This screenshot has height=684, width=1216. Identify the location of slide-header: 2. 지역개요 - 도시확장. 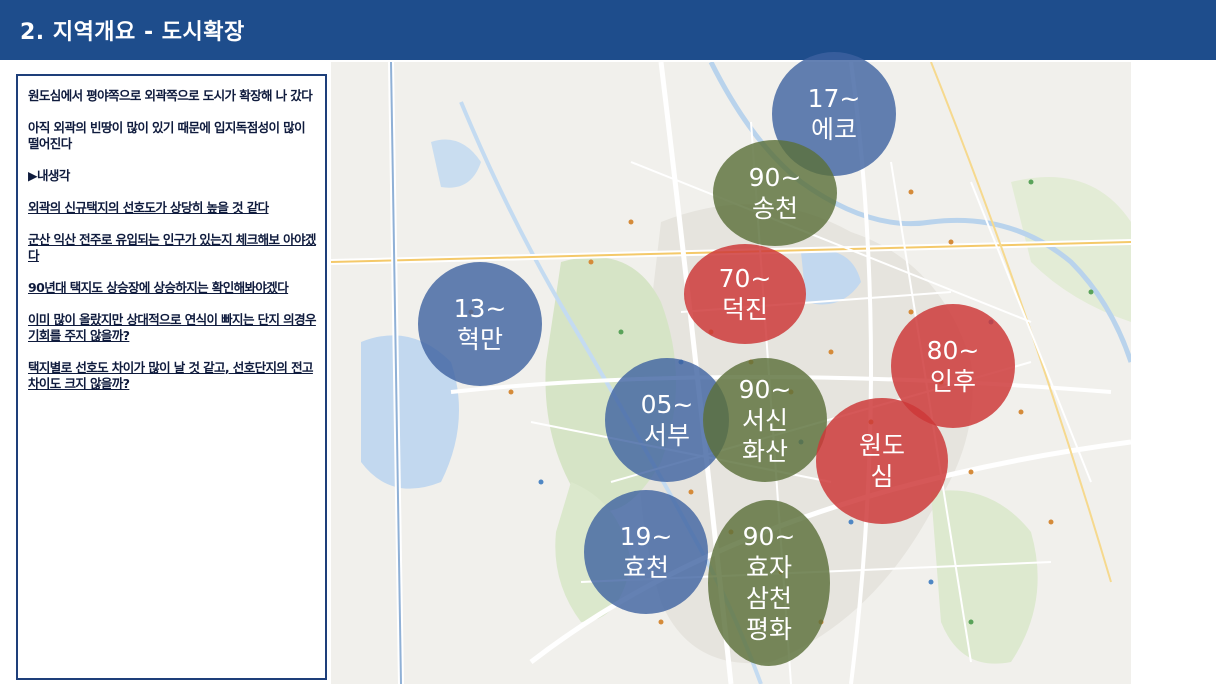
(608, 30).